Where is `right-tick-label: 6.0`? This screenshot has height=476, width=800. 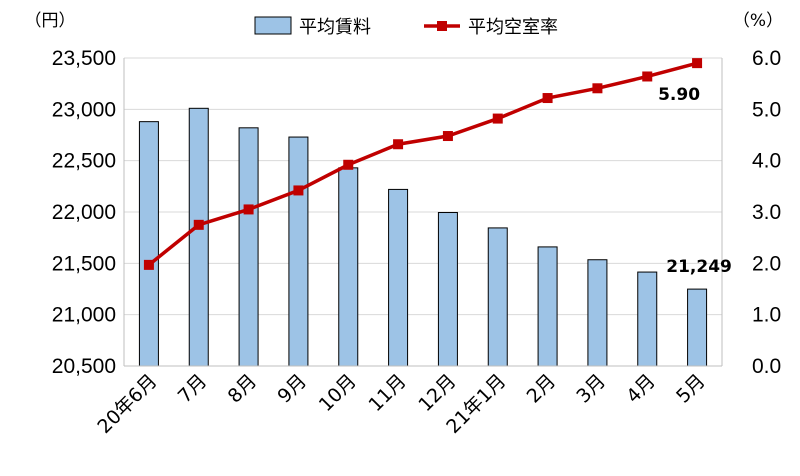 right-tick-label: 6.0 is located at coordinates (766, 58).